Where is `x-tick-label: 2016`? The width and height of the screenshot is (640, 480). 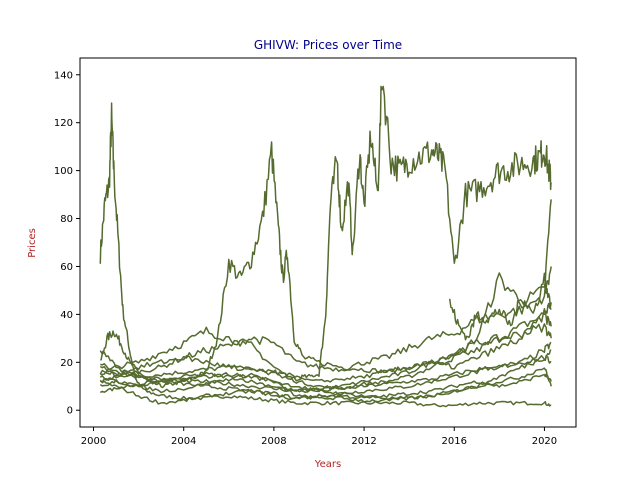 x-tick-label: 2016 is located at coordinates (454, 441).